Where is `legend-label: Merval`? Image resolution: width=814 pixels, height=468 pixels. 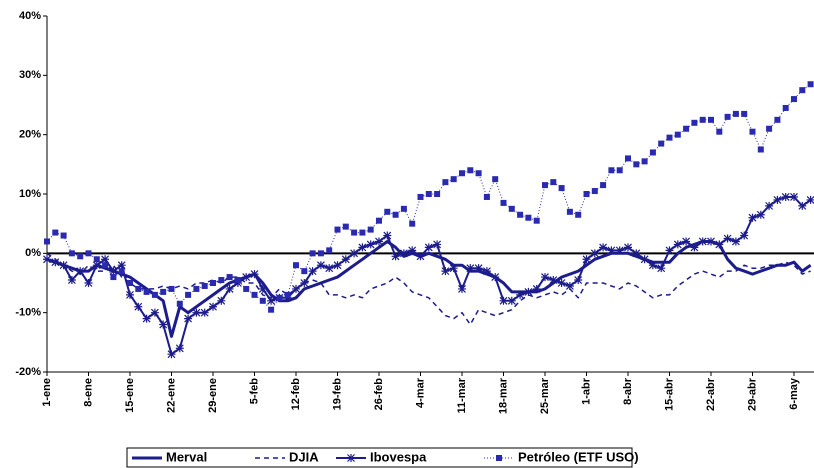 legend-label: Merval is located at coordinates (186, 456).